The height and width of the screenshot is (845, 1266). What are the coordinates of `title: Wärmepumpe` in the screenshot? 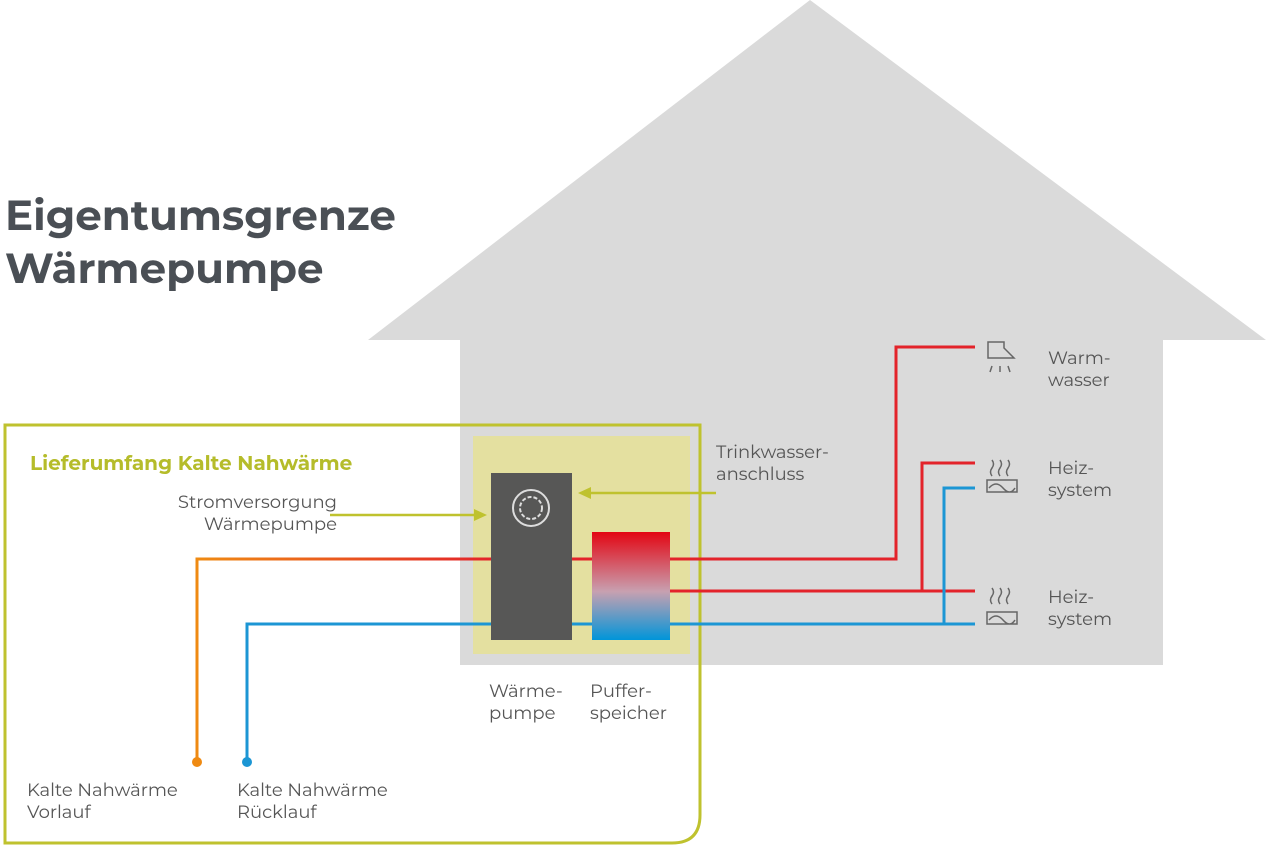 It's located at (164, 268).